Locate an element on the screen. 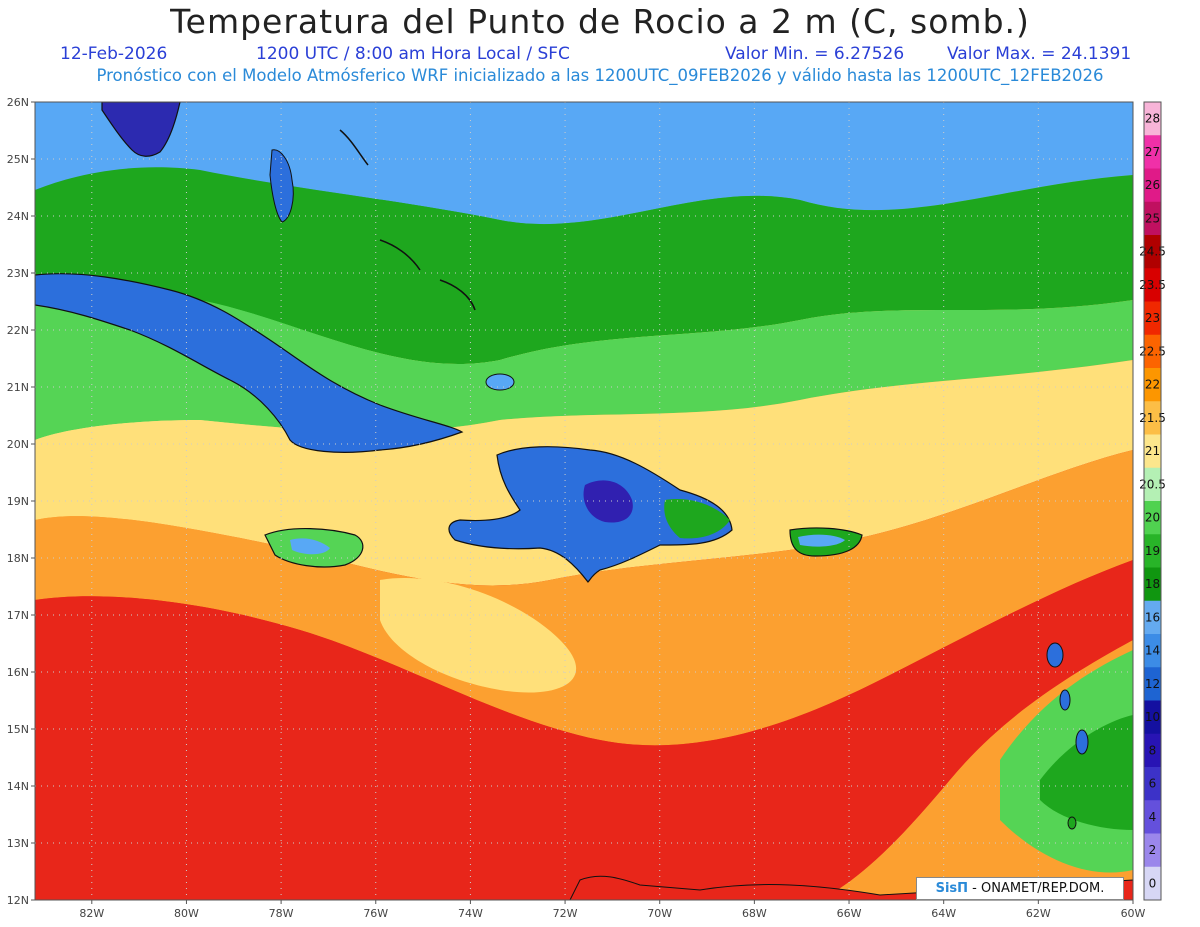 The image size is (1200, 927). max-value: Valor Max. = 24.1391 is located at coordinates (1039, 54).